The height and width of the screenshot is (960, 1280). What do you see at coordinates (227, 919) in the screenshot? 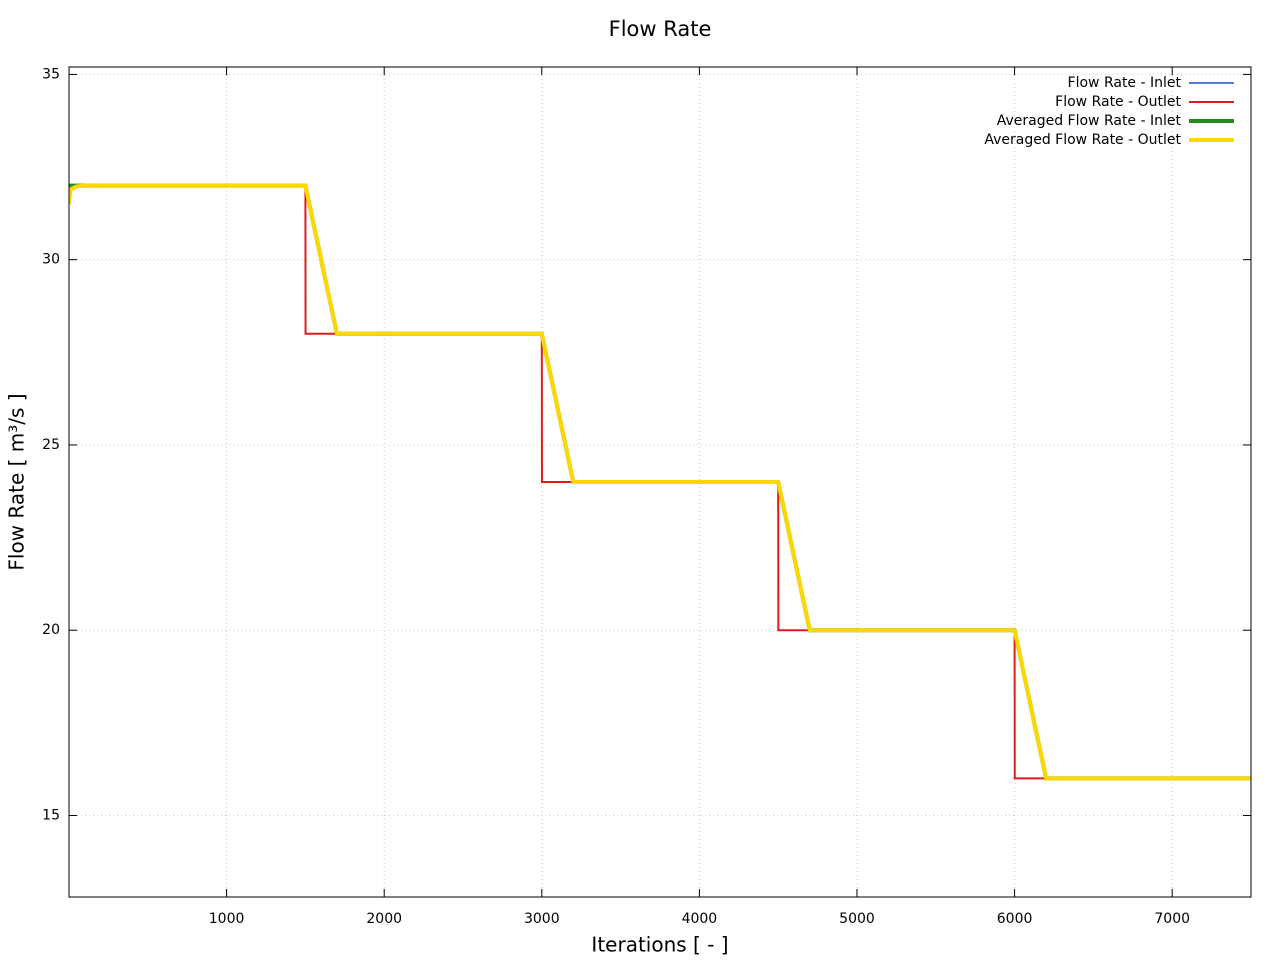
I see `x-tick-label: 1000` at bounding box center [227, 919].